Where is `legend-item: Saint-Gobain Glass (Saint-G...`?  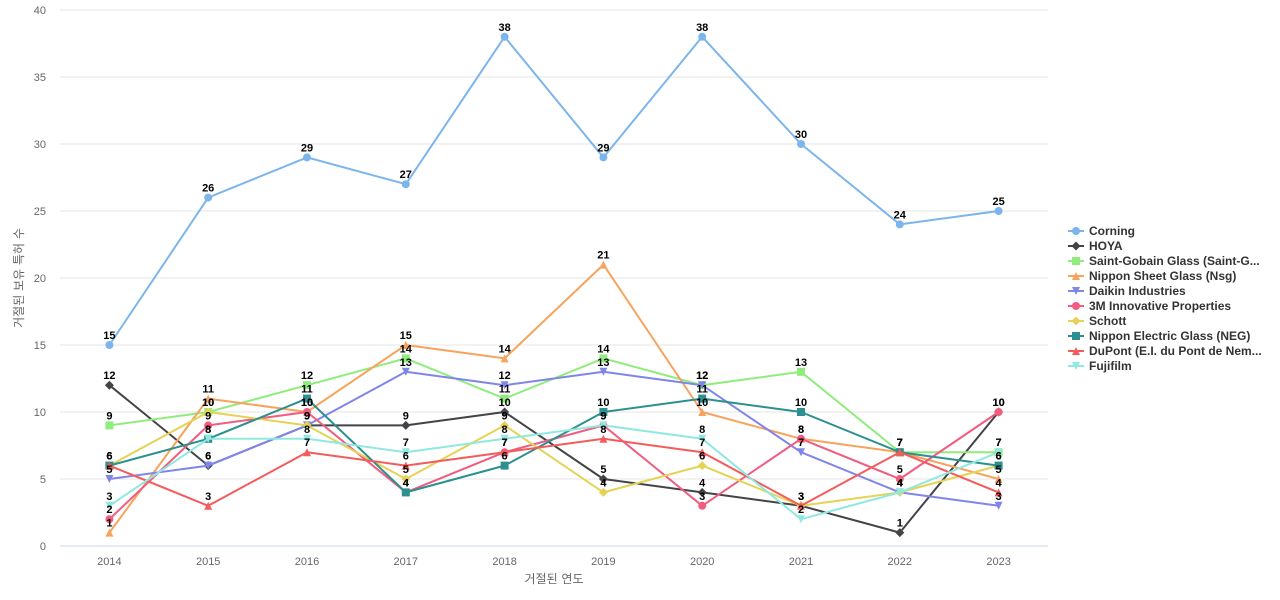 legend-item: Saint-Gobain Glass (Saint-G... is located at coordinates (1164, 261).